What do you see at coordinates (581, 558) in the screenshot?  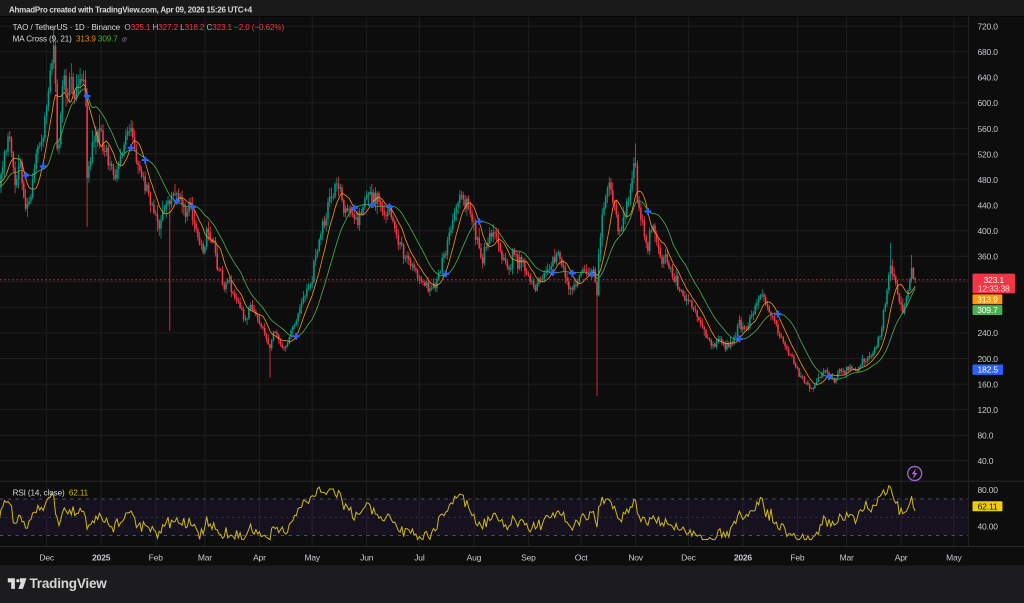 I see `svg-text: Oct` at bounding box center [581, 558].